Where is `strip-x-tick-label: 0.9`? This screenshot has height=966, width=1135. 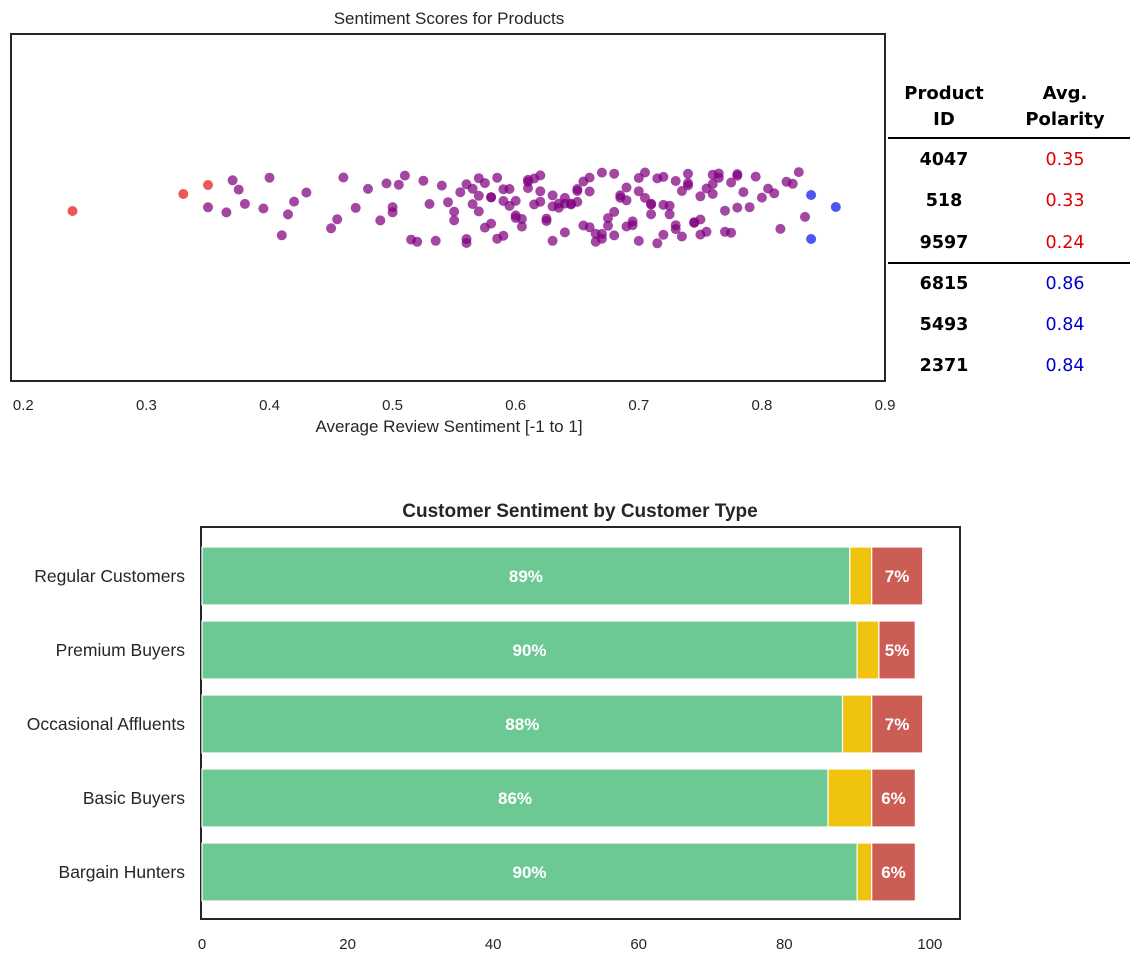
strip-x-tick-label: 0.9 is located at coordinates (885, 405).